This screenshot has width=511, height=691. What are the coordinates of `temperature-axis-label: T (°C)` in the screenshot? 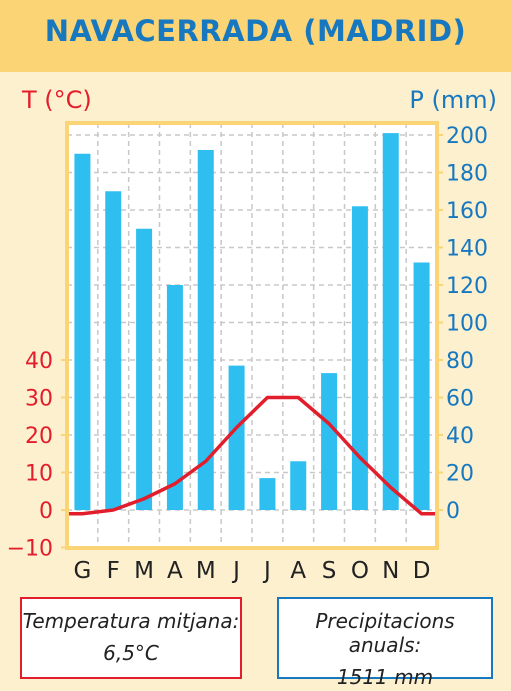 It's located at (57, 100).